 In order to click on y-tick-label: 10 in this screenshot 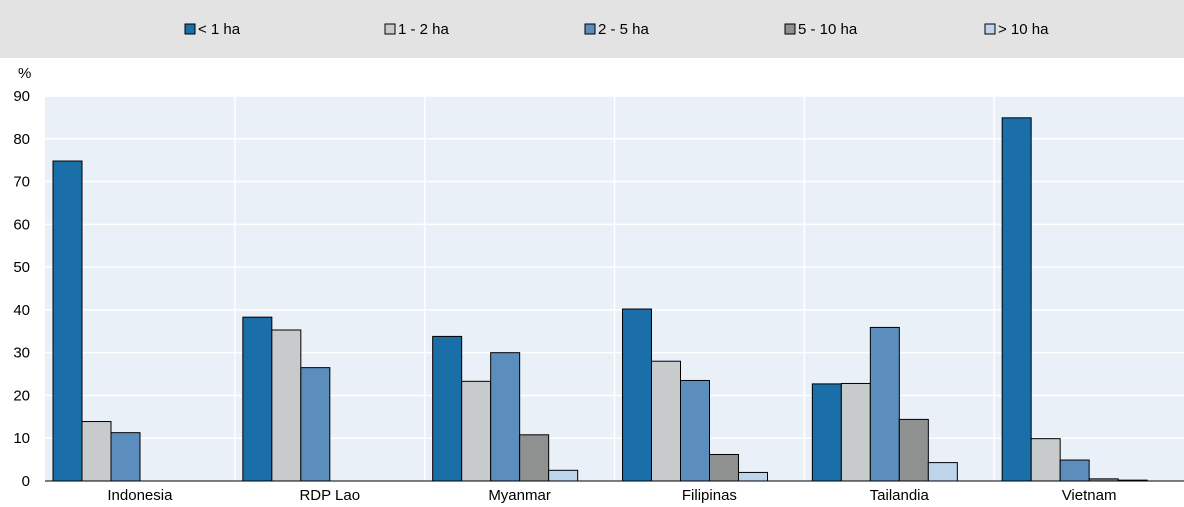, I will do `click(21, 438)`.